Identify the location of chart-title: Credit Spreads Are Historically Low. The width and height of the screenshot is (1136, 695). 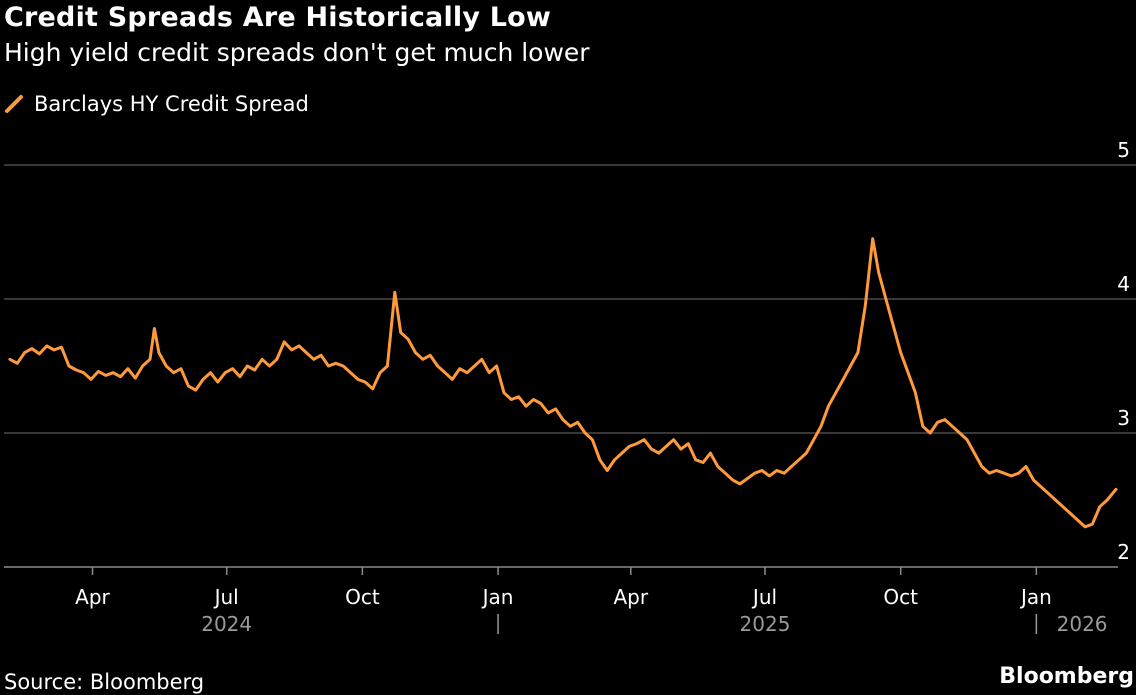
(278, 17).